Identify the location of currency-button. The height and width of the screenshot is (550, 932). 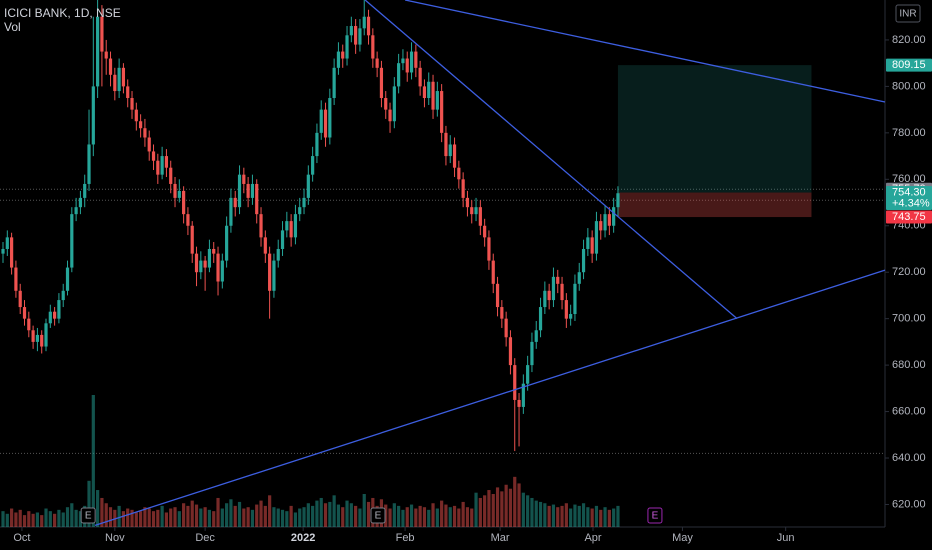
(908, 13).